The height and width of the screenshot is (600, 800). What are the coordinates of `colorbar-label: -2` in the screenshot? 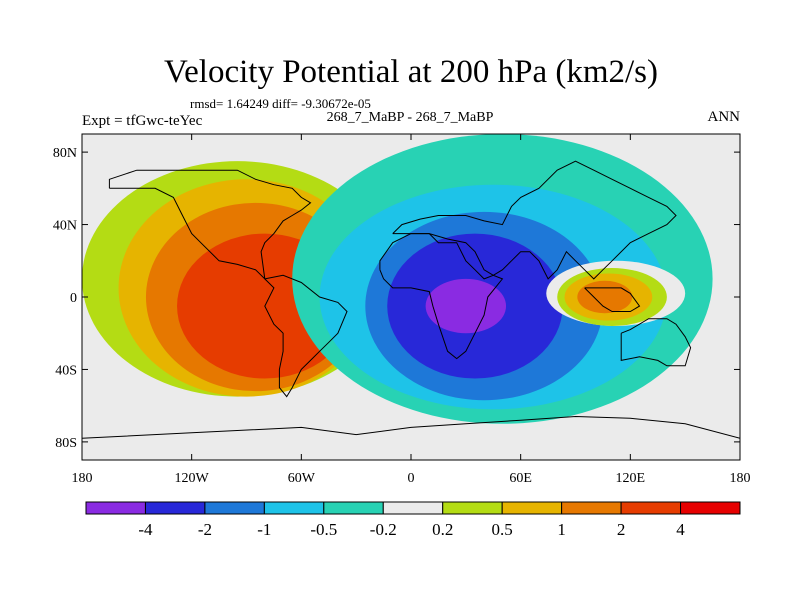 It's located at (205, 529).